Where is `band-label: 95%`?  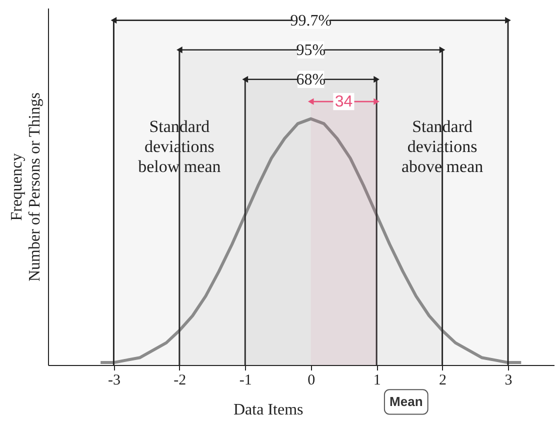
band-label: 95% is located at coordinates (311, 50).